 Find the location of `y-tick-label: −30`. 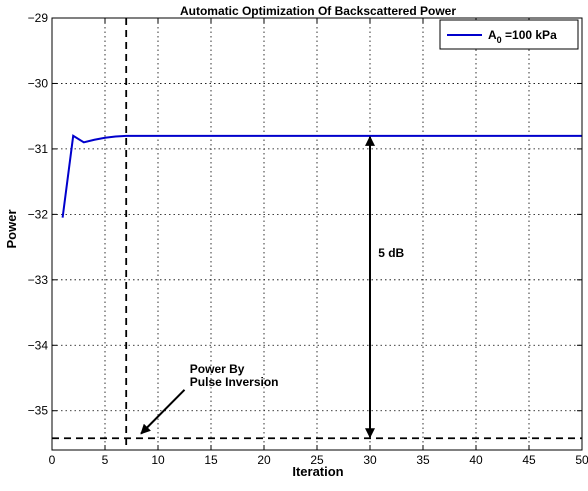

y-tick-label: −30 is located at coordinates (38, 83).